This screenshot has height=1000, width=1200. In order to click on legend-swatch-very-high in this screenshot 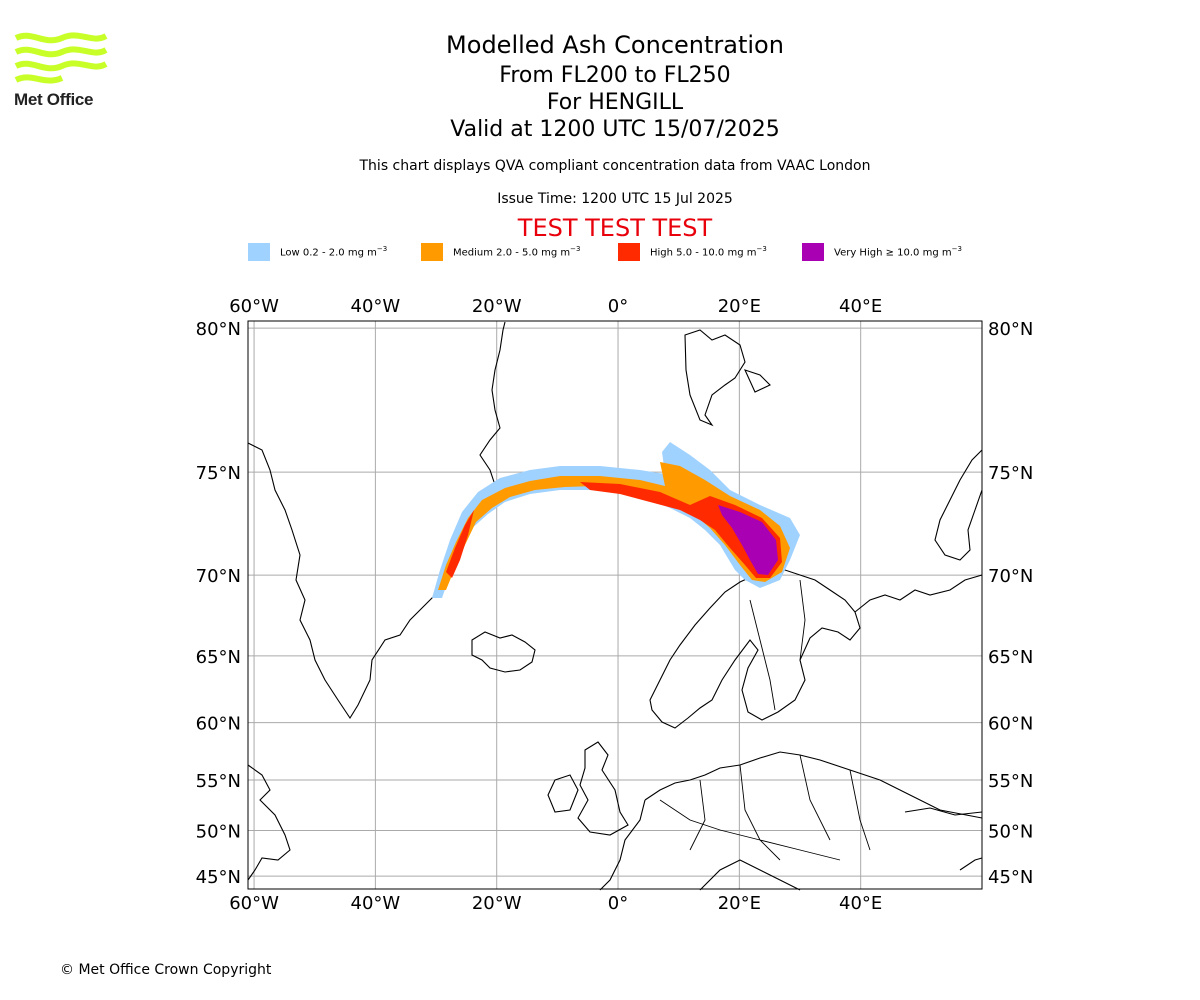, I will do `click(813, 252)`.